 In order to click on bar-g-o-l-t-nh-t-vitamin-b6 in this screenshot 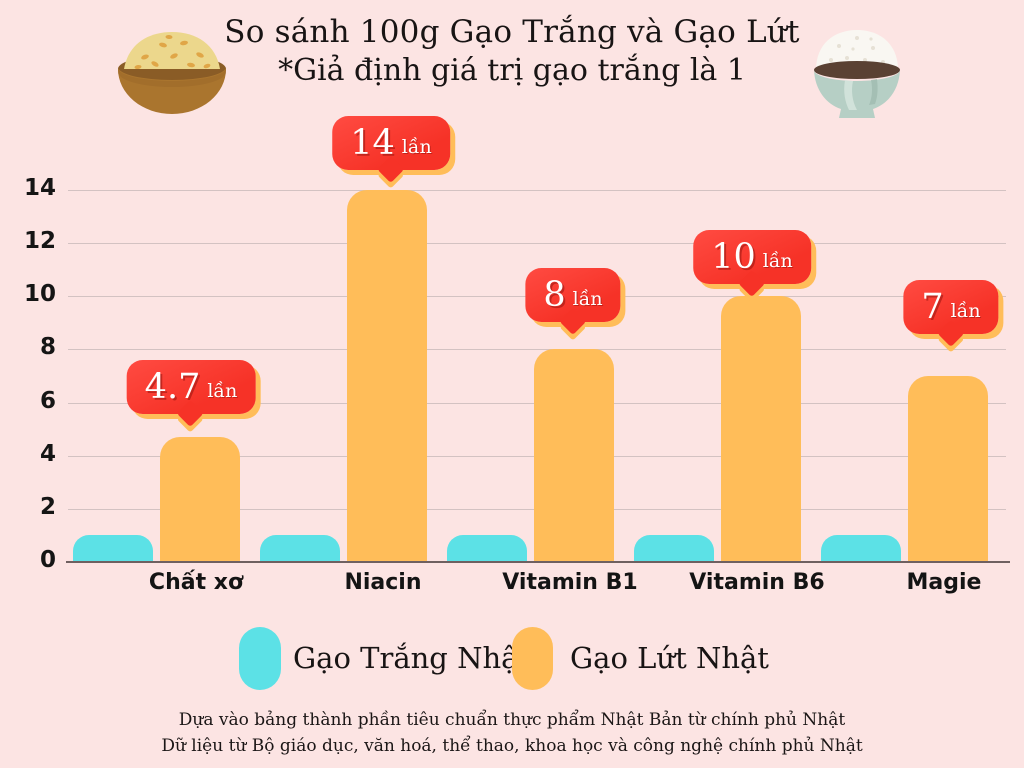, I will do `click(761, 429)`.